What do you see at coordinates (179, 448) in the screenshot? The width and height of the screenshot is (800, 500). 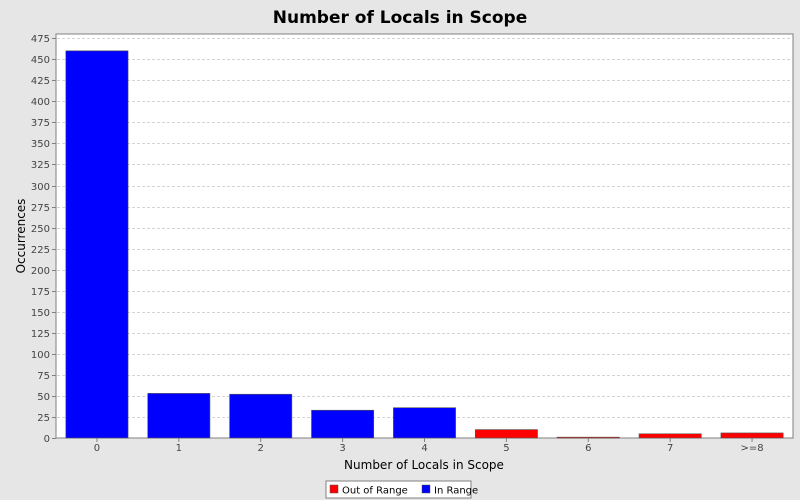 I see `x-tick-label: 1` at bounding box center [179, 448].